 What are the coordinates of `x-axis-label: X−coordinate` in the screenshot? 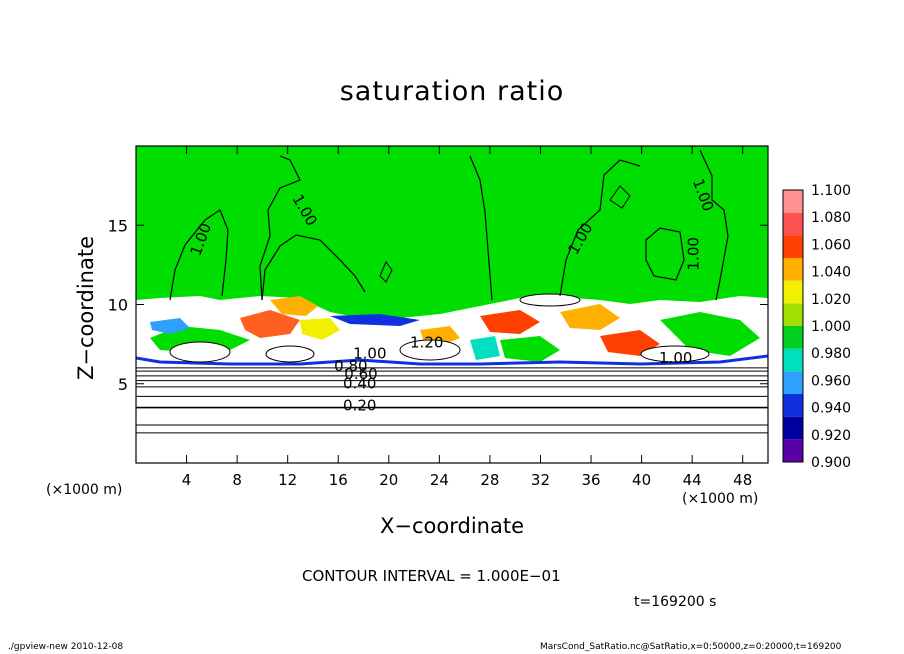 It's located at (452, 526).